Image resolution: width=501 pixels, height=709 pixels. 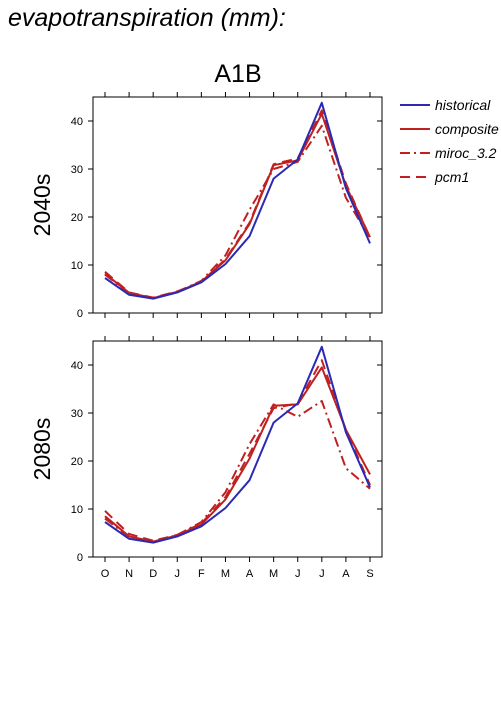 I want to click on x-tick-label: O, so click(x=105, y=574).